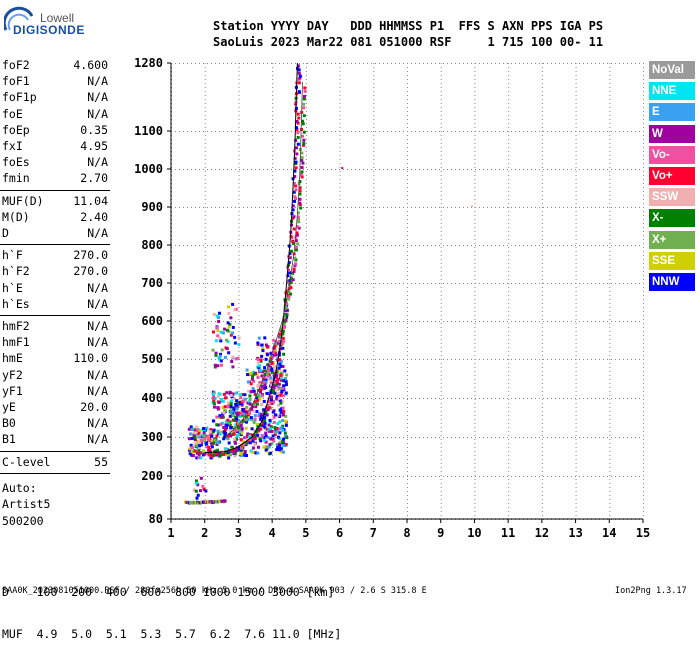 The image size is (700, 655). What do you see at coordinates (152, 245) in the screenshot?
I see `y-tick-label: 800` at bounding box center [152, 245].